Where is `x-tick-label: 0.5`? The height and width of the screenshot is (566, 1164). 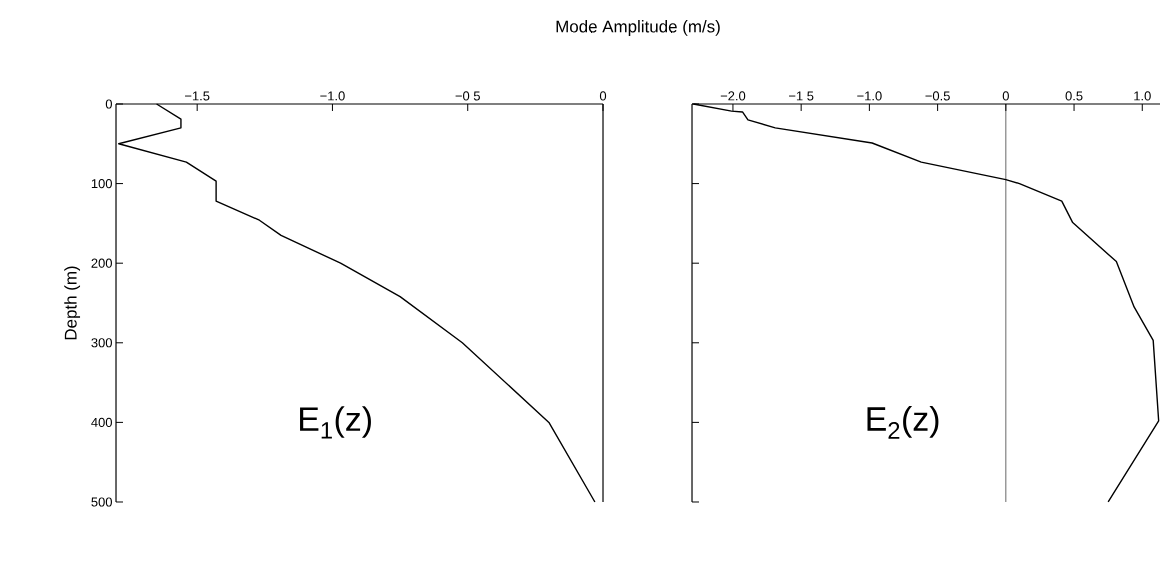
x-tick-label: 0.5 is located at coordinates (1074, 96).